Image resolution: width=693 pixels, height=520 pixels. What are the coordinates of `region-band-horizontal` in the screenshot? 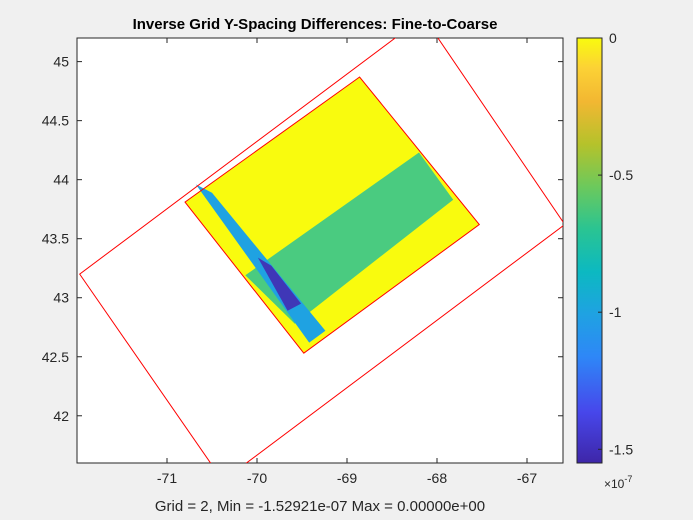 It's located at (349, 238).